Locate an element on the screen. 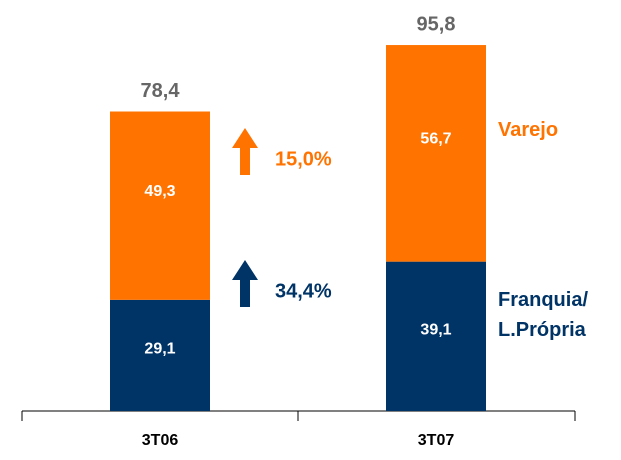 This screenshot has height=460, width=621. legend-label: Varejo is located at coordinates (528, 130).